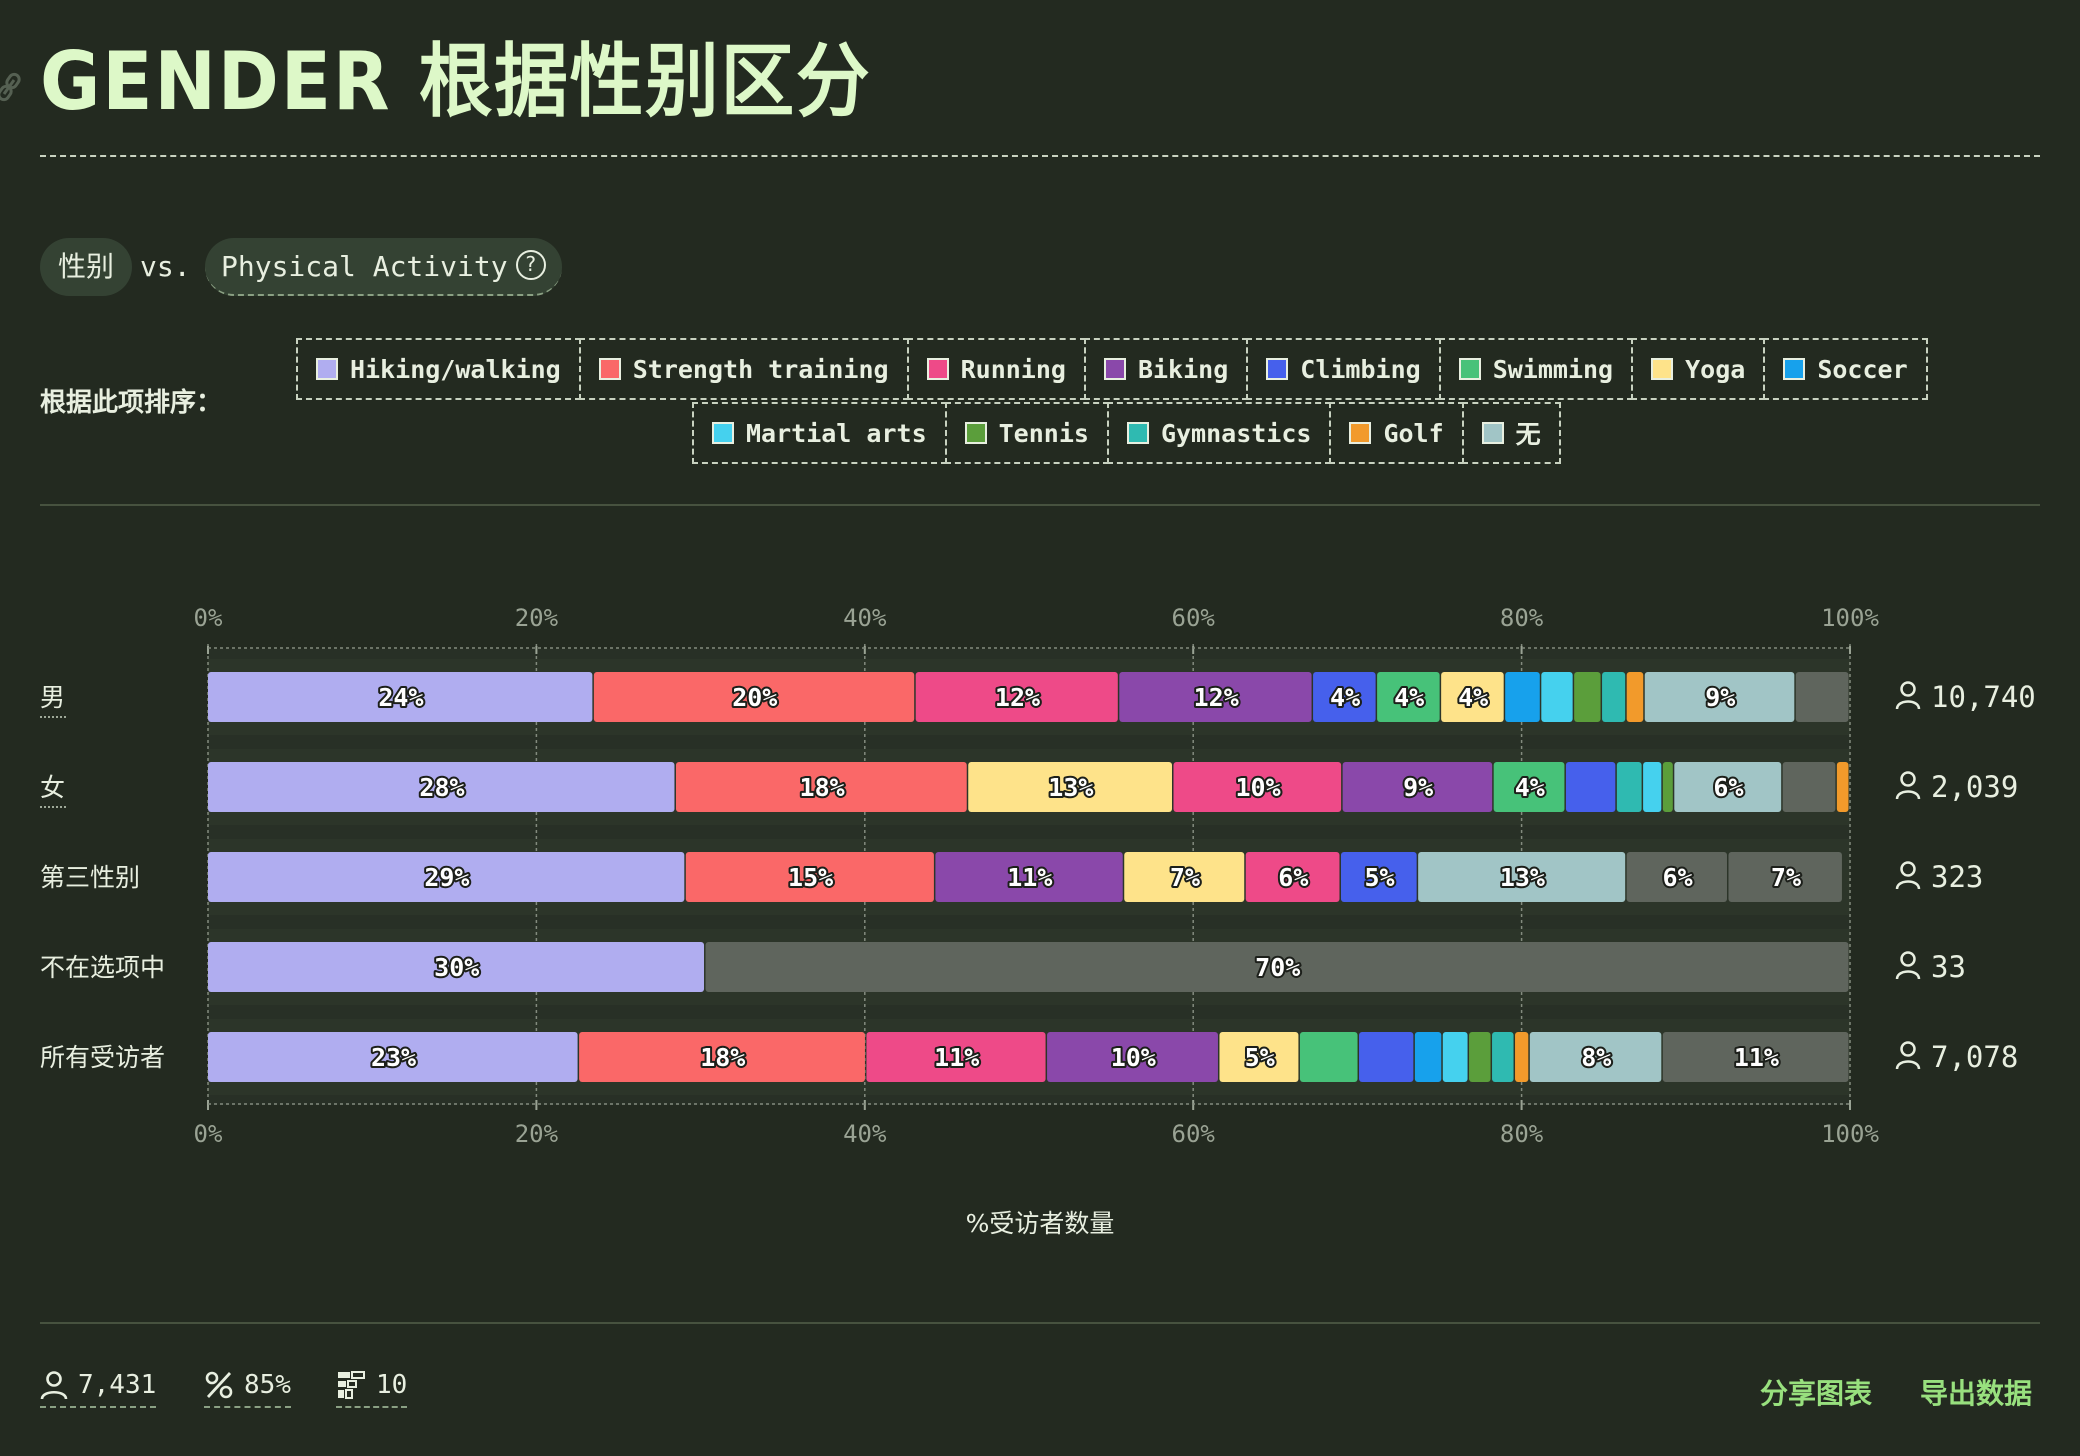 The image size is (2080, 1456). Describe the element at coordinates (86, 267) in the screenshot. I see `variable-1-pill: 性别` at that location.